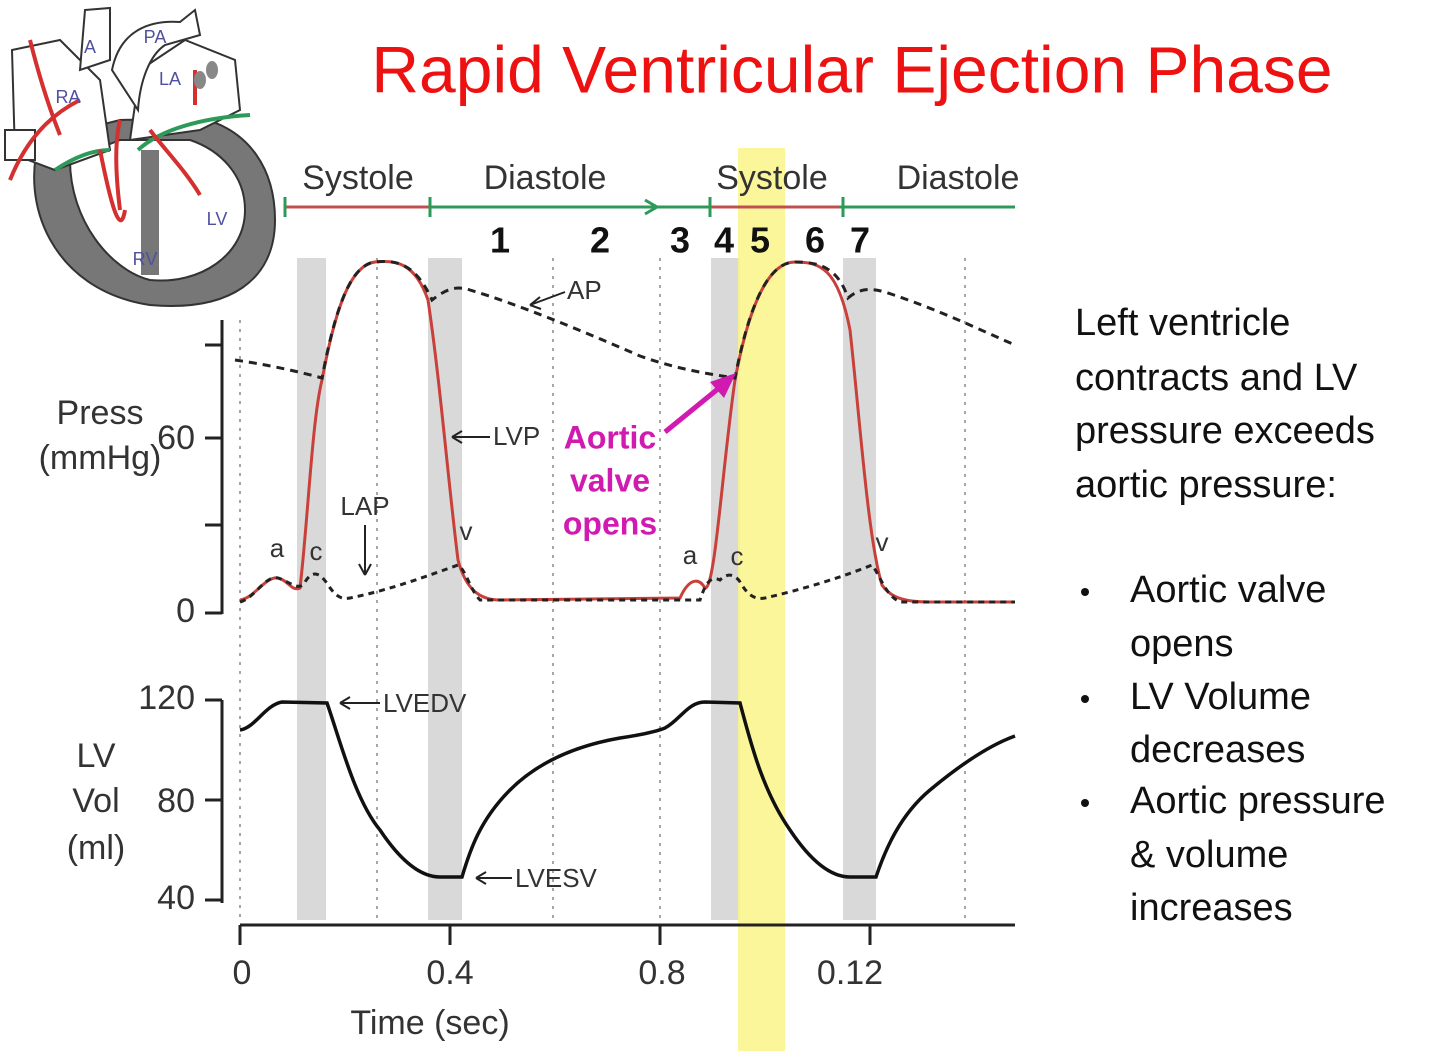  I want to click on bullet-text: & volume, so click(1209, 855).